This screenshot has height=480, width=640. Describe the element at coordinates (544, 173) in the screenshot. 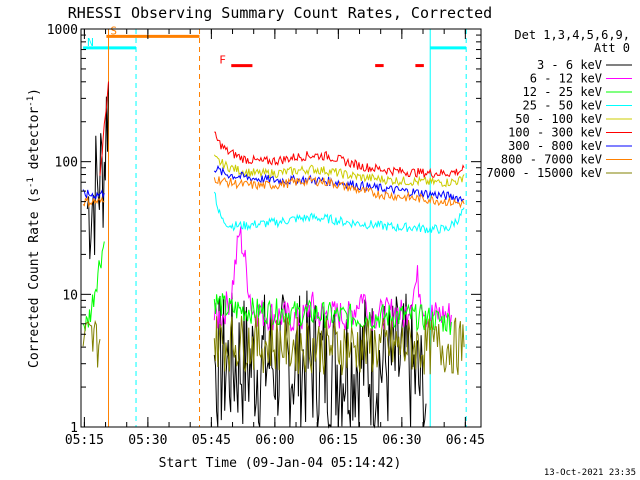

I see `legend-item-label: 7000 - 15000 keV` at that location.